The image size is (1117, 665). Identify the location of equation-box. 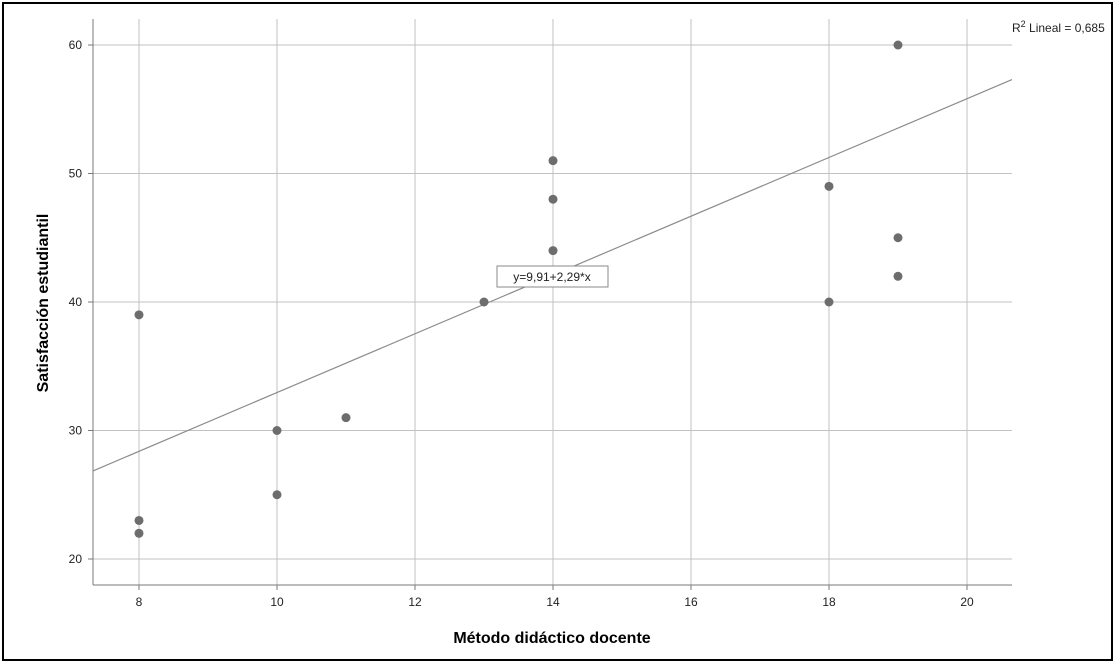
(552, 276).